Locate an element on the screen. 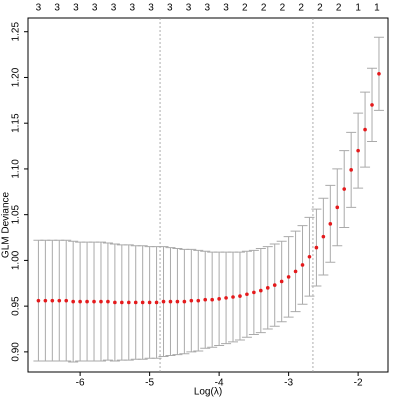 Image resolution: width=400 pixels, height=405 pixels. x-tick-label: -4 is located at coordinates (219, 383).